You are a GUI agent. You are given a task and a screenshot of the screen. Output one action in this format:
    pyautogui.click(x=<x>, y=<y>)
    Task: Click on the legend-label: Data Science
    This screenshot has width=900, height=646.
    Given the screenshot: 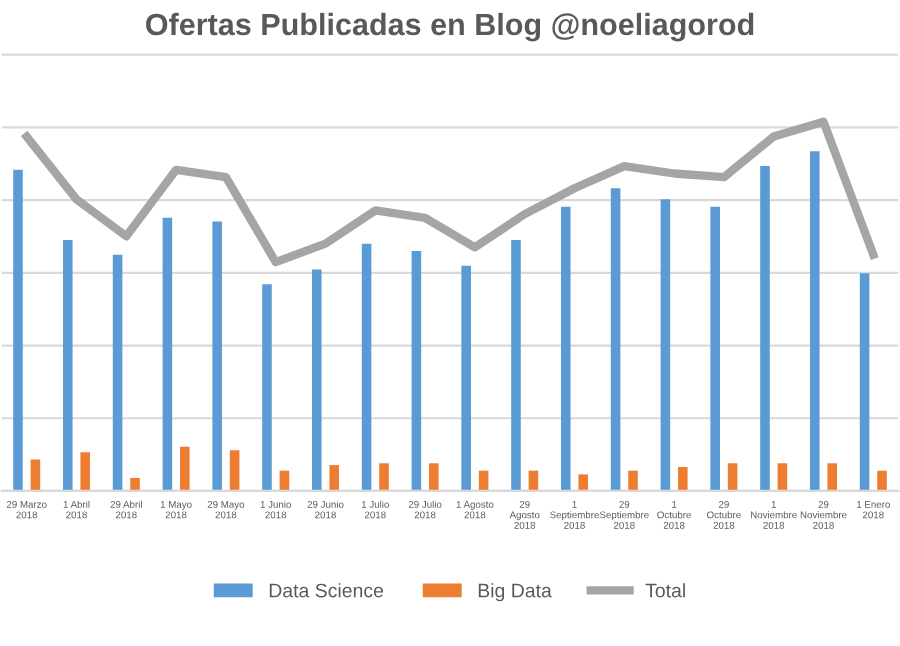 What is the action you would take?
    pyautogui.click(x=326, y=590)
    